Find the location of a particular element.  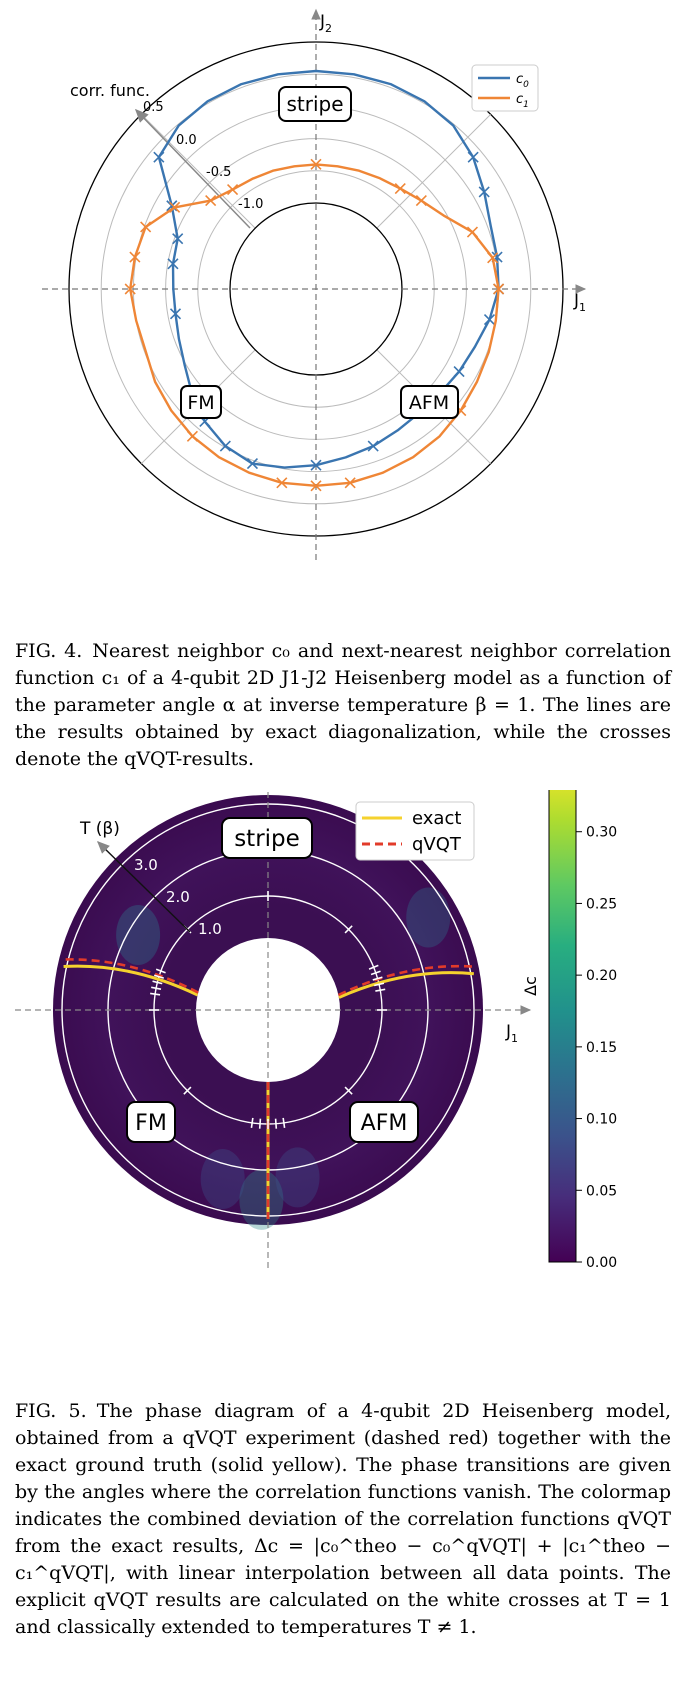

svg-text: c1 is located at coordinates (522, 101).